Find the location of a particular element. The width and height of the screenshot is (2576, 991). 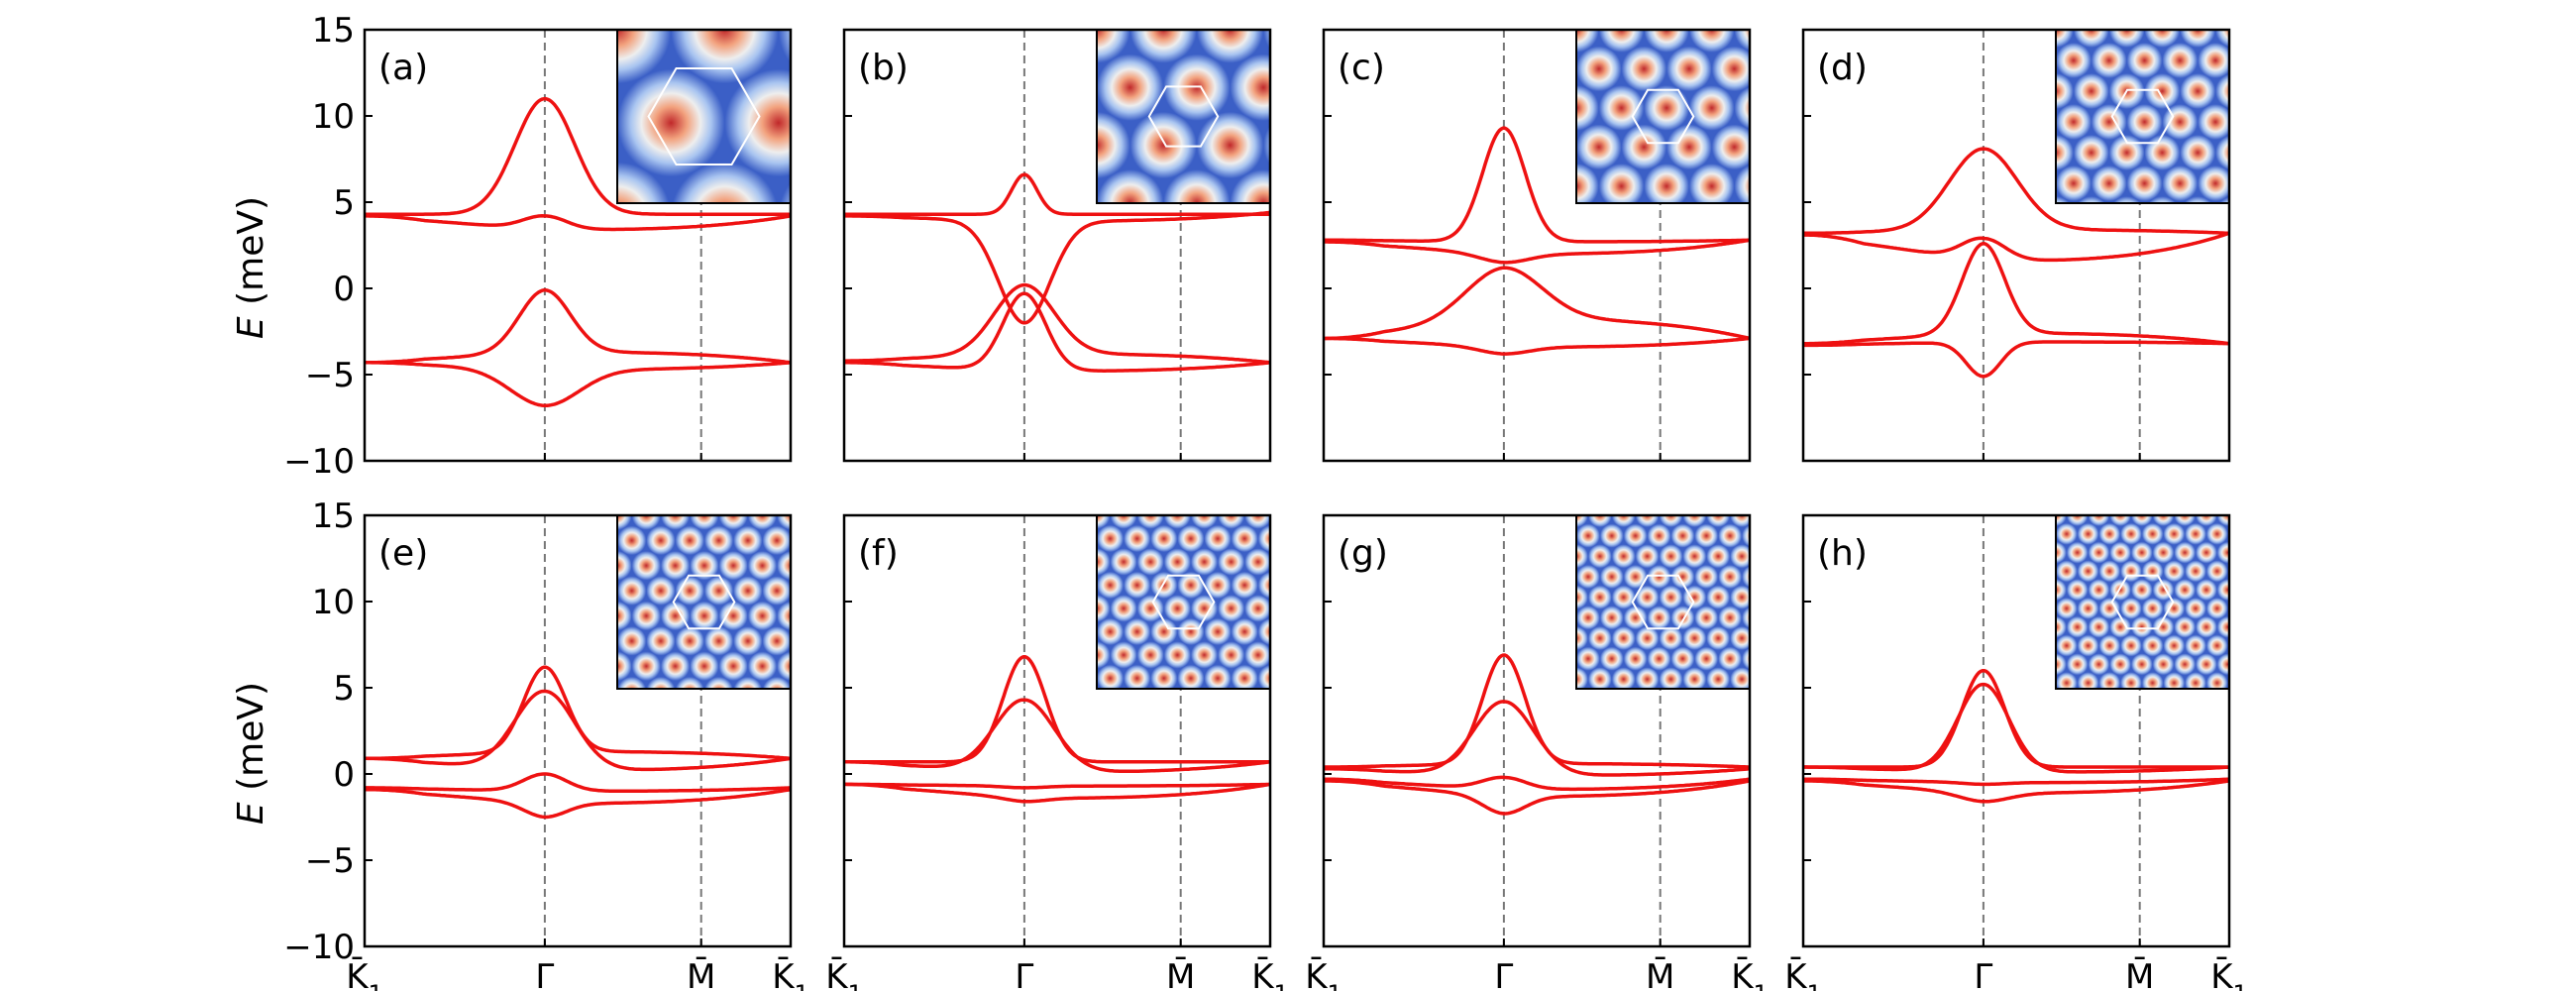

panel-label: (b) is located at coordinates (883, 68).